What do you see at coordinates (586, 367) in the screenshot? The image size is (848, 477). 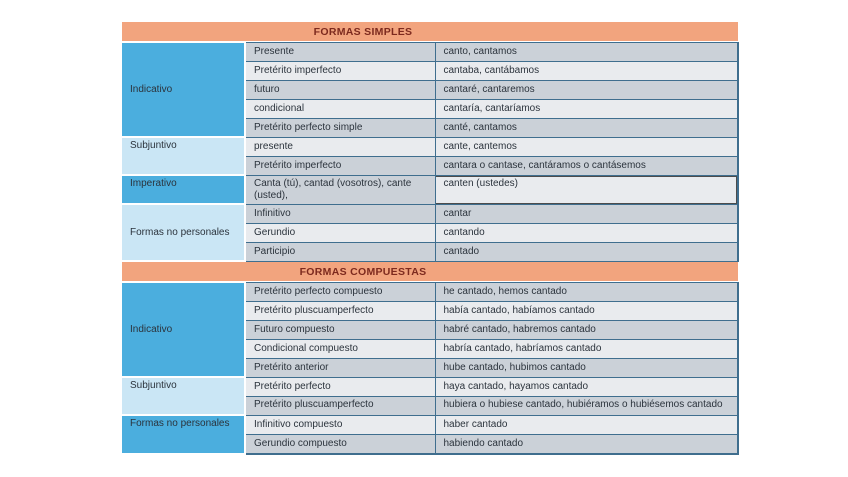 I see `forms-cell: hube cantado, hubimos cantado` at bounding box center [586, 367].